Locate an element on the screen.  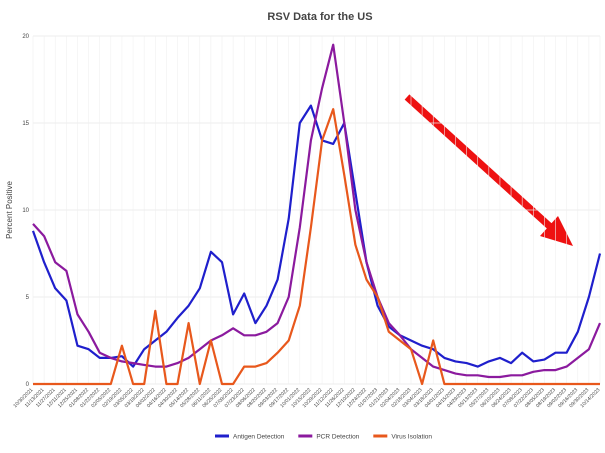
y-tick-label: 15 is located at coordinates (25, 124).